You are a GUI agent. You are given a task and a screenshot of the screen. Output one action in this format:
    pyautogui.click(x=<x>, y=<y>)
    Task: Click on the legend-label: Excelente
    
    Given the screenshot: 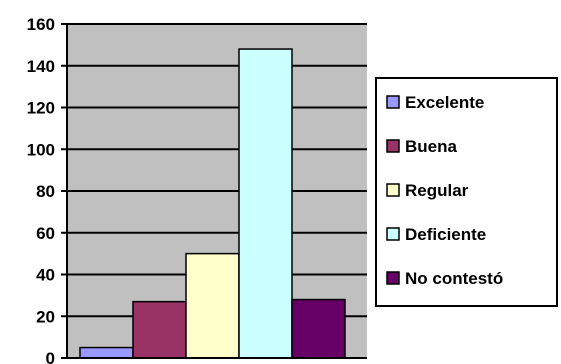 What is the action you would take?
    pyautogui.click(x=444, y=102)
    